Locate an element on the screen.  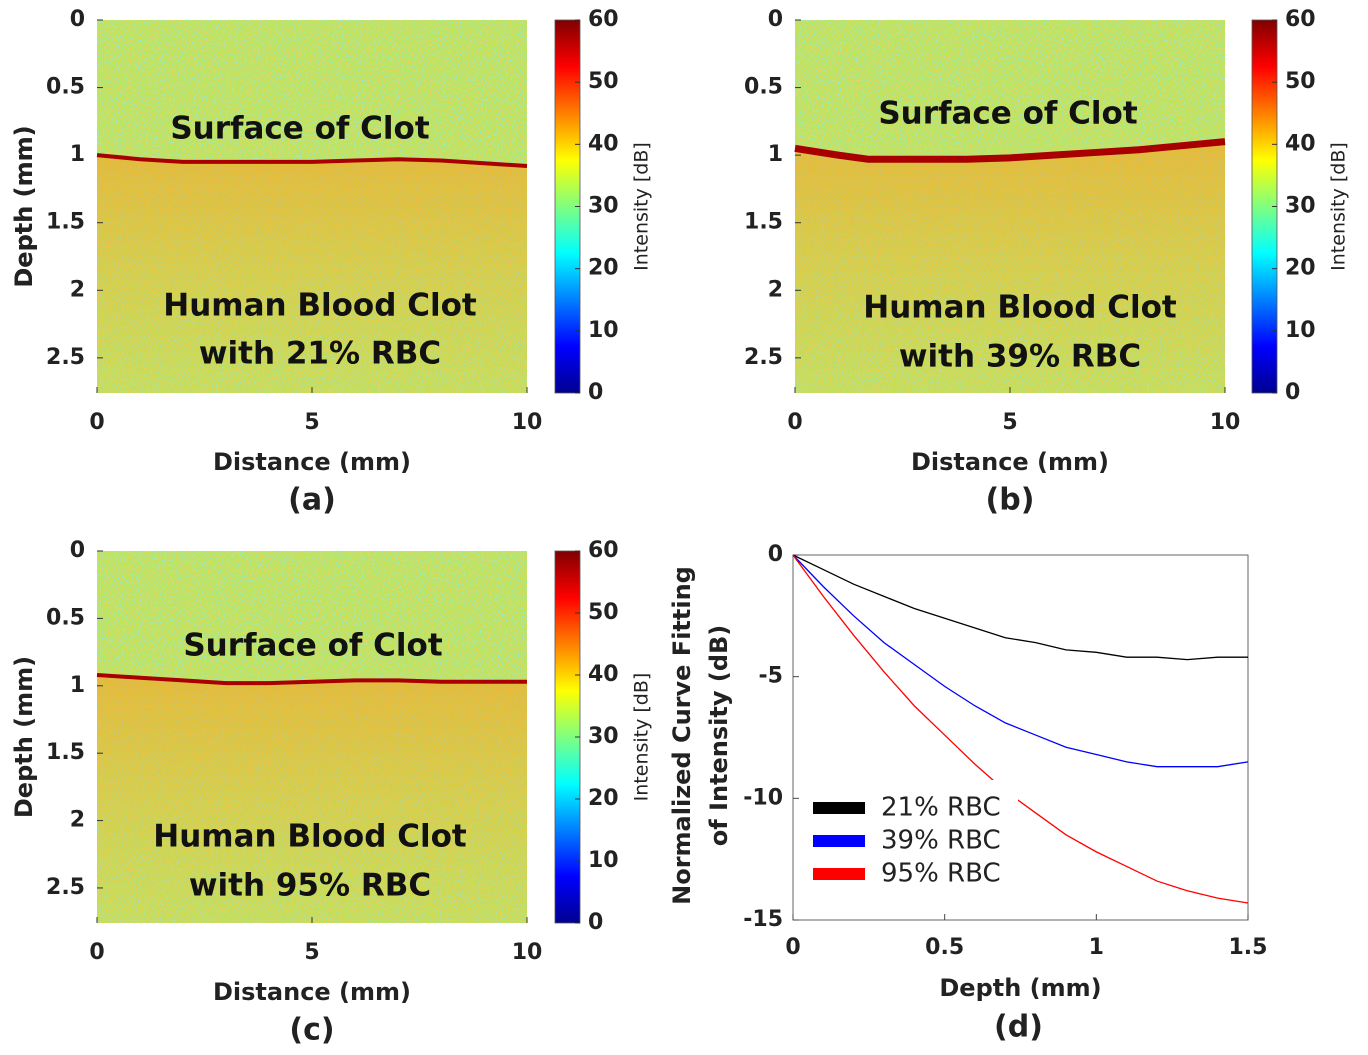
legend-label: 39% RBC is located at coordinates (941, 841).